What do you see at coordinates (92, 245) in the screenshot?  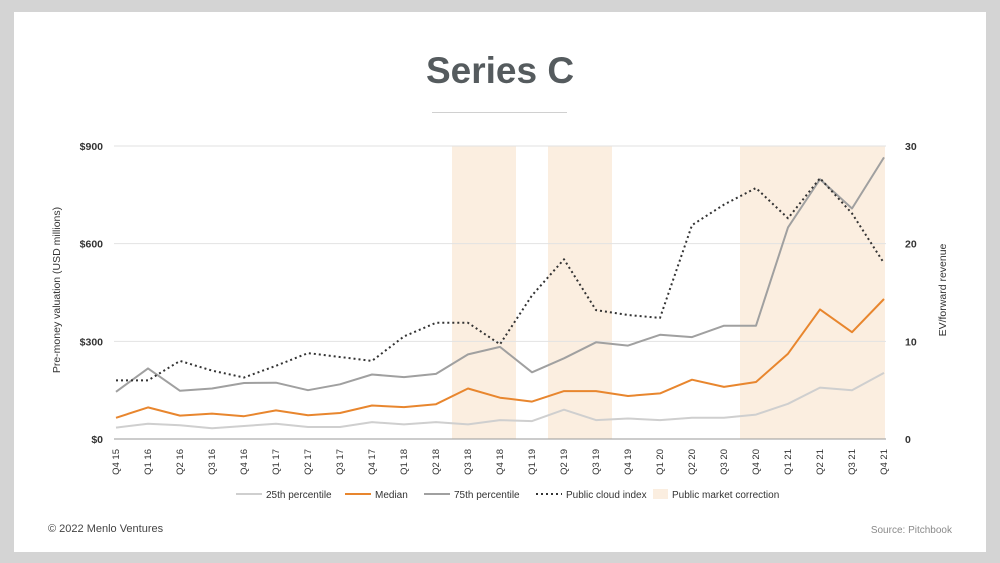 I see `y-tick-label: $600` at bounding box center [92, 245].